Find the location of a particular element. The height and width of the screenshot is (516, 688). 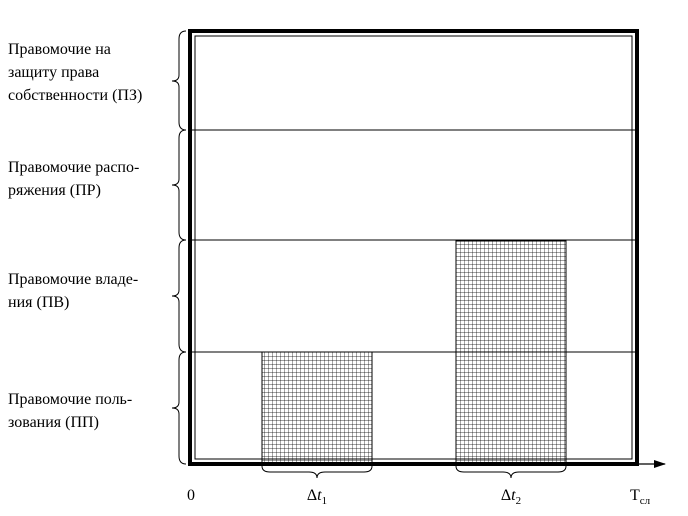

row-label: Правомочие владе- is located at coordinates (73, 279).